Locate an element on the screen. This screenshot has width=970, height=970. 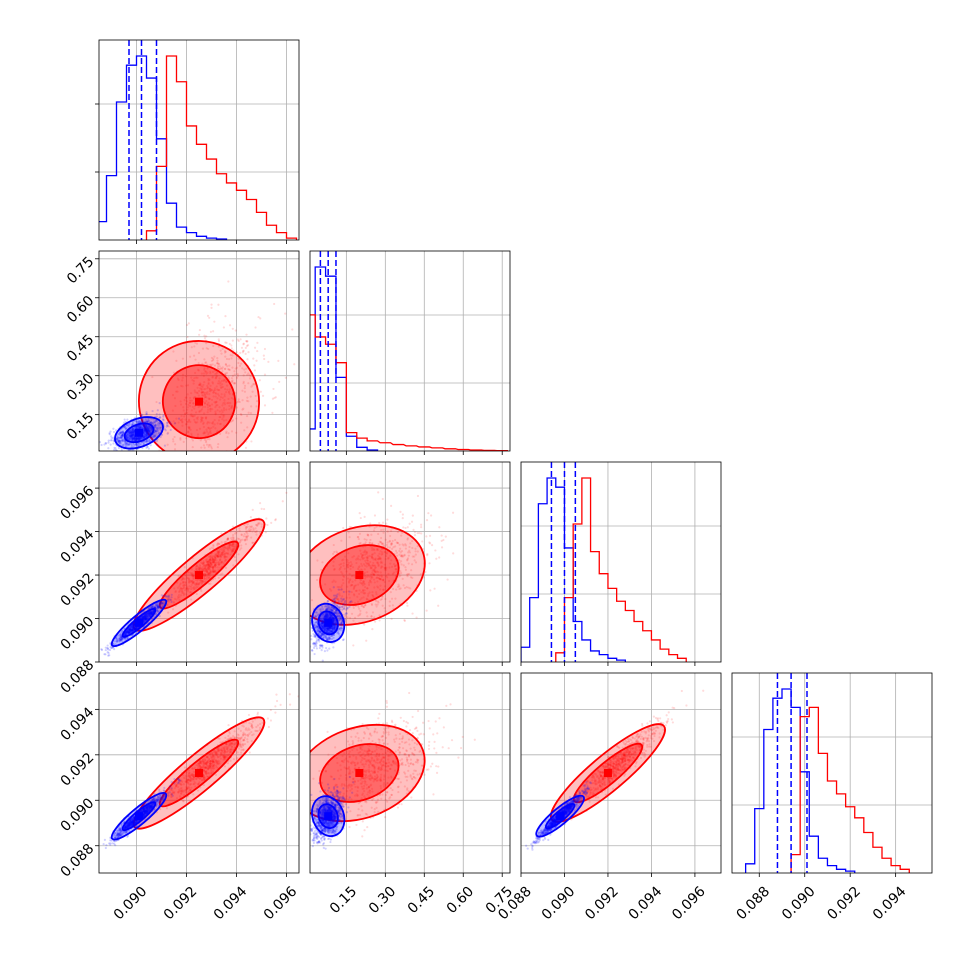
x-tick-label: 0.15 is located at coordinates (343, 900).